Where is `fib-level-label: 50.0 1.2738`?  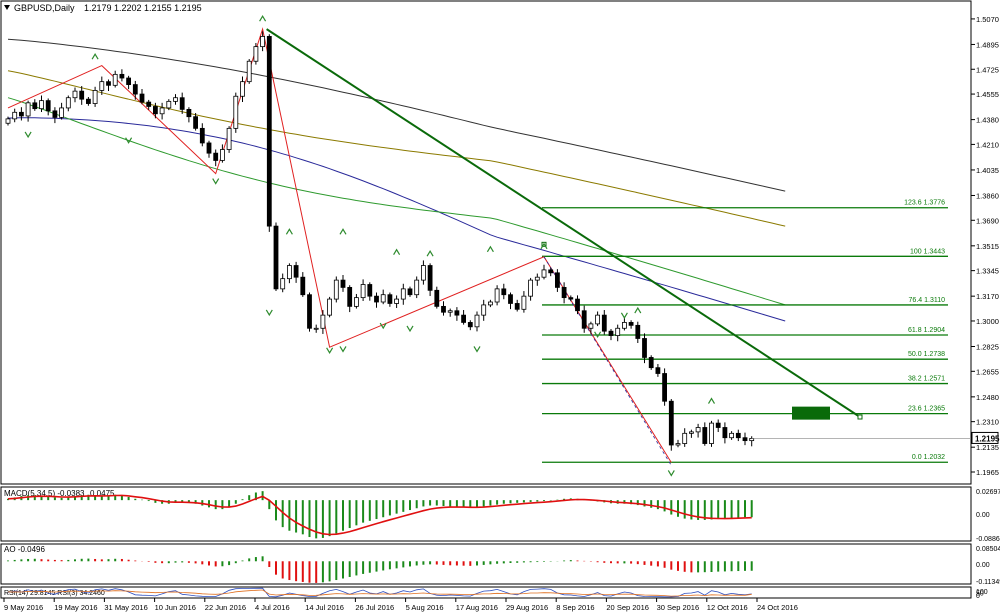 fib-level-label: 50.0 1.2738 is located at coordinates (926, 354).